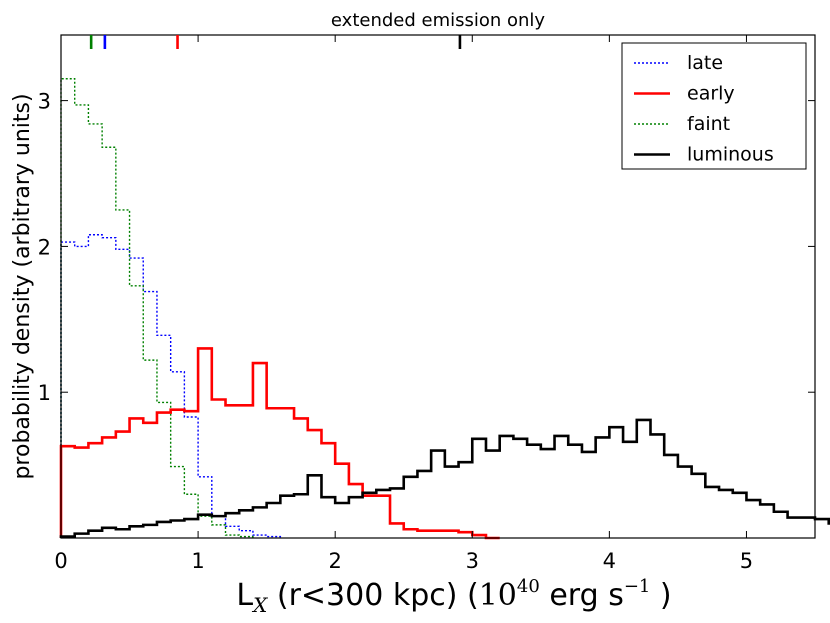 The image size is (830, 623). Describe the element at coordinates (44, 393) in the screenshot. I see `y-tick-label: 1` at that location.